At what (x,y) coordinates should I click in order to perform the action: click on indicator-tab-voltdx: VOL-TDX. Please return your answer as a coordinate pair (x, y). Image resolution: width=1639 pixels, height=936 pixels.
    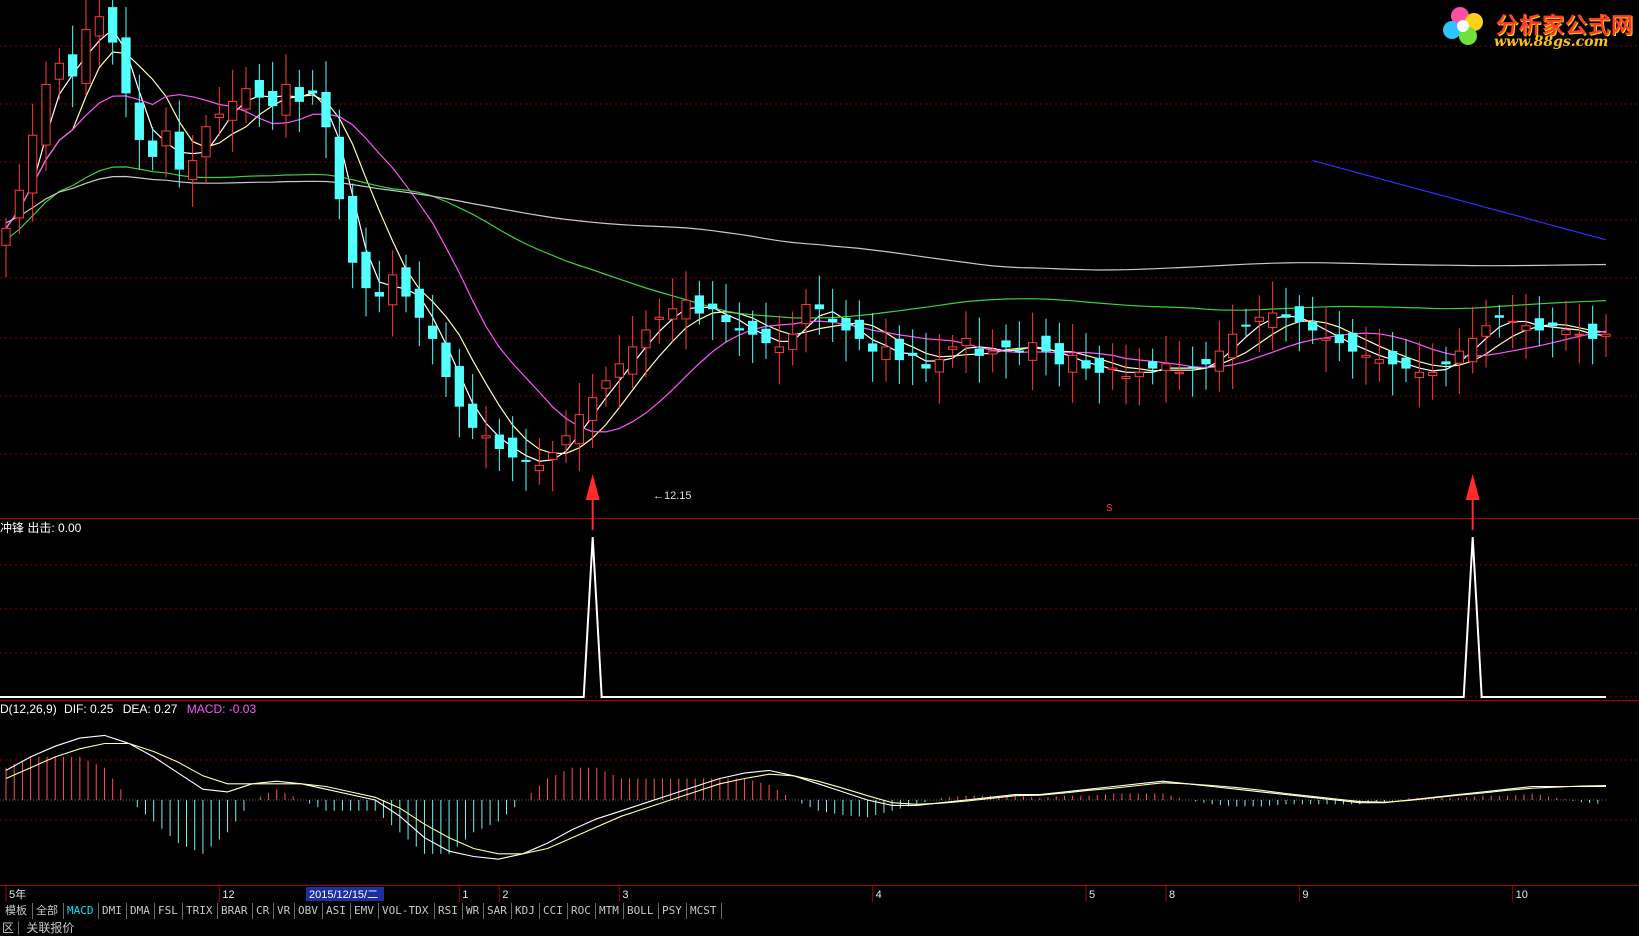
    Looking at the image, I should click on (407, 911).